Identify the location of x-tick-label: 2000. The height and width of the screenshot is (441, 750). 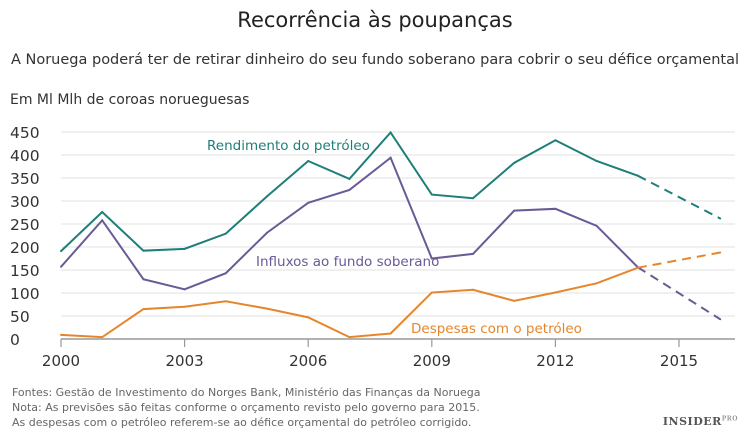
(61, 361).